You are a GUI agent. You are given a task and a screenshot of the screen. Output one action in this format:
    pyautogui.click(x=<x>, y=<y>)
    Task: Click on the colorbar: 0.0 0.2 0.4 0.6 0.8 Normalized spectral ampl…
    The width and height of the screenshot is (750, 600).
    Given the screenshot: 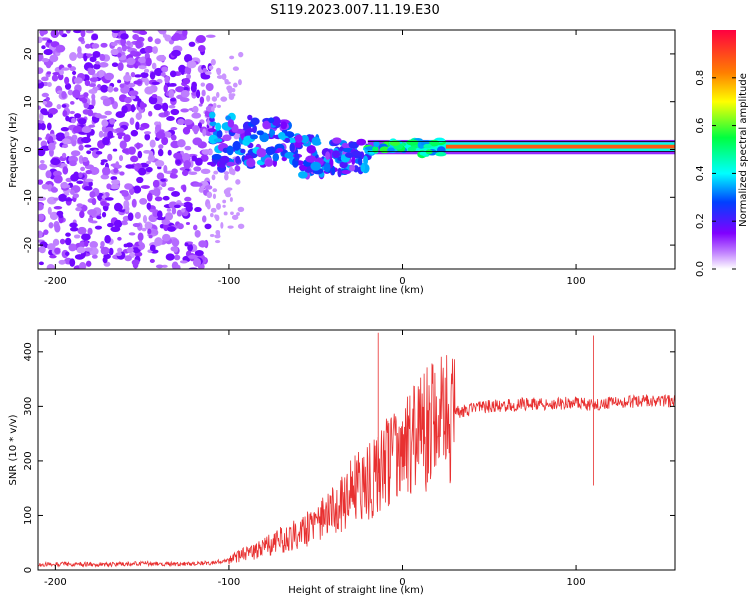 What is the action you would take?
    pyautogui.click(x=722, y=153)
    